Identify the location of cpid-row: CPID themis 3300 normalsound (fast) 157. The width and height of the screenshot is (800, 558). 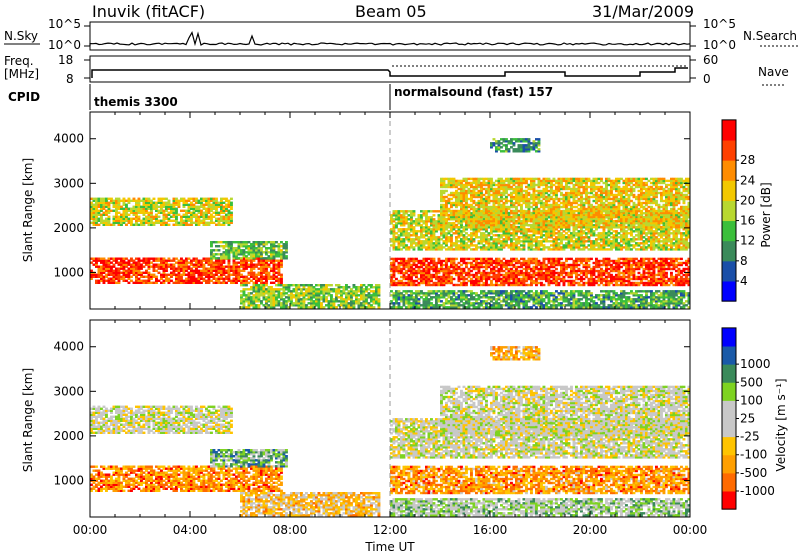
(280, 97).